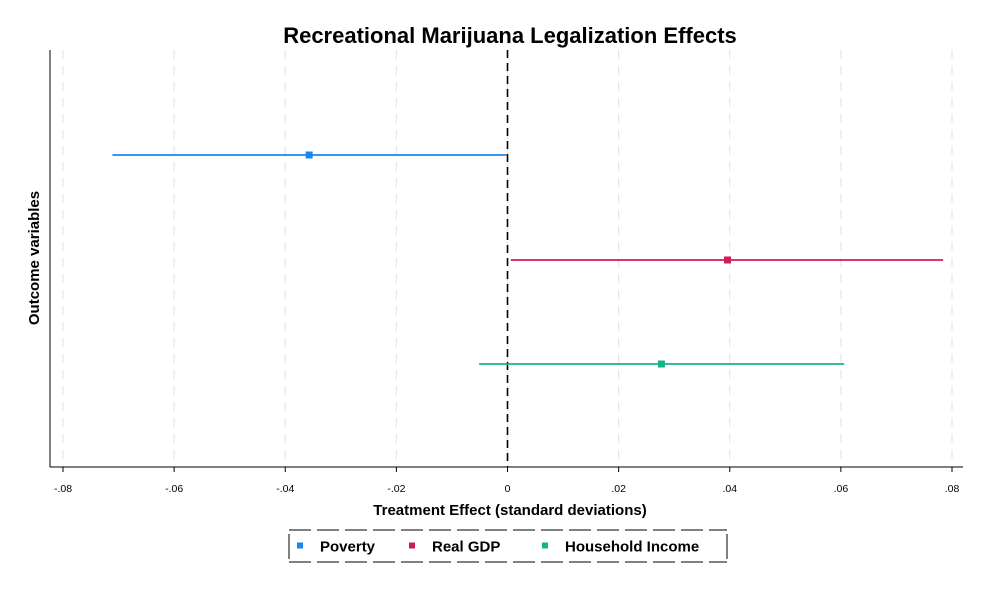 Image resolution: width=986 pixels, height=591 pixels. What do you see at coordinates (63, 489) in the screenshot?
I see `x-tick-label: -.08` at bounding box center [63, 489].